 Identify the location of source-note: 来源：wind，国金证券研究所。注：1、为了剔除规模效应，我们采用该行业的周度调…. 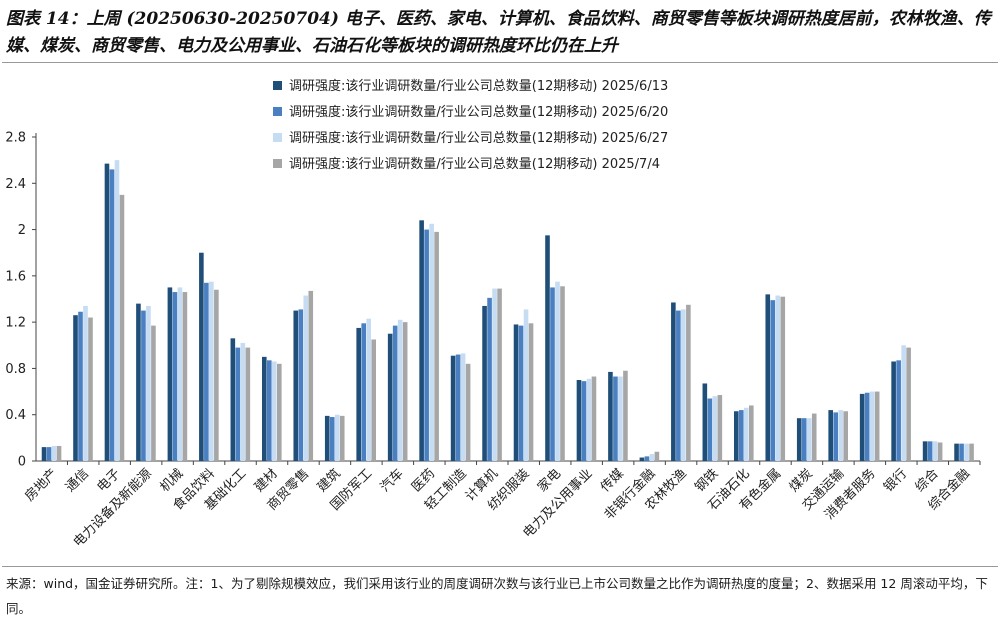
(497, 596).